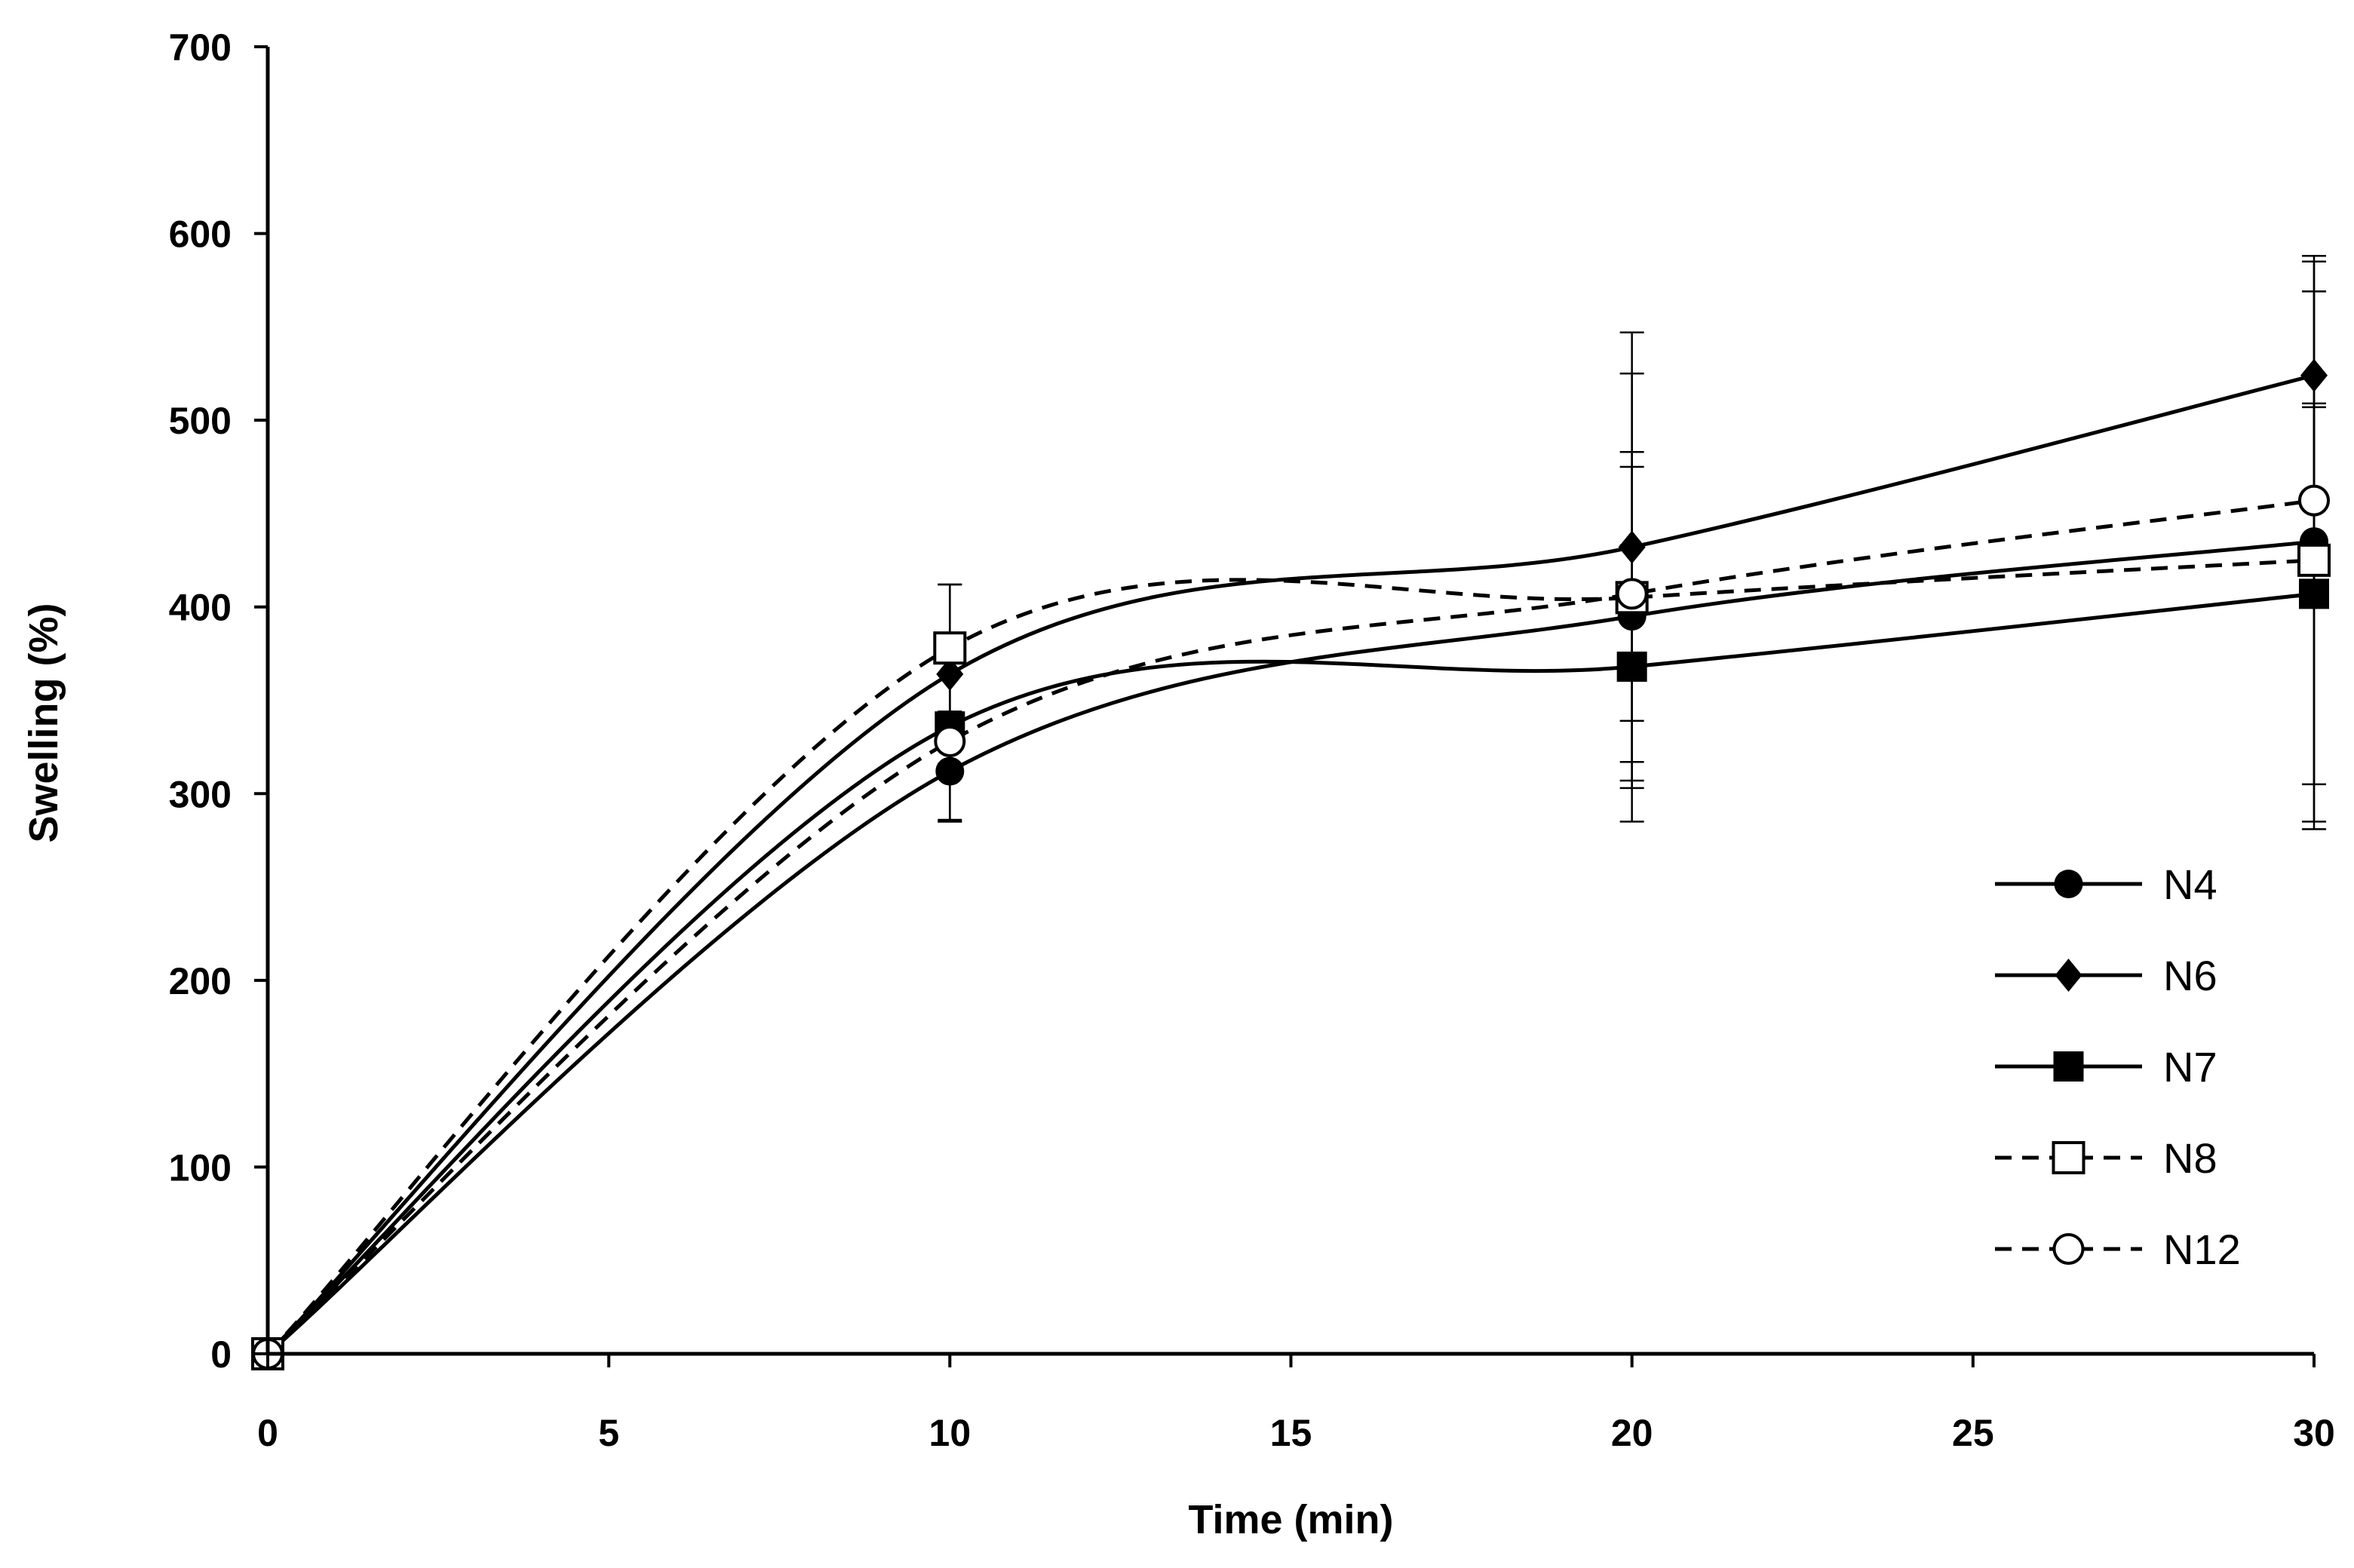 This screenshot has width=2354, height=1568. Describe the element at coordinates (200, 794) in the screenshot. I see `y-tick-label: 300` at that location.